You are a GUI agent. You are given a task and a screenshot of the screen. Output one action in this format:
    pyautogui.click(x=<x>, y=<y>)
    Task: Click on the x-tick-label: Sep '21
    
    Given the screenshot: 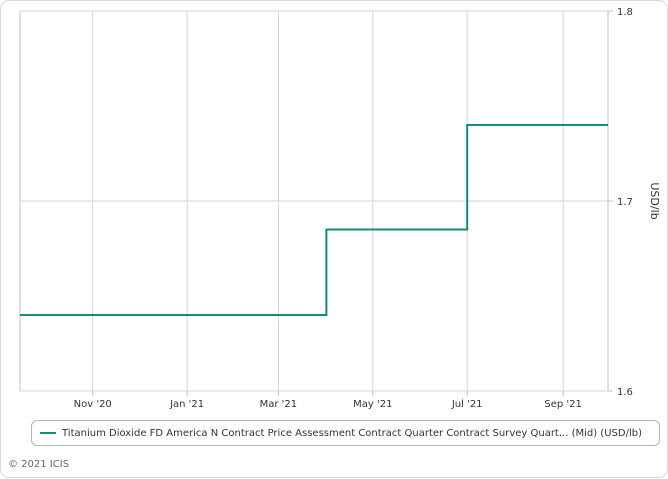 What is the action you would take?
    pyautogui.click(x=563, y=404)
    